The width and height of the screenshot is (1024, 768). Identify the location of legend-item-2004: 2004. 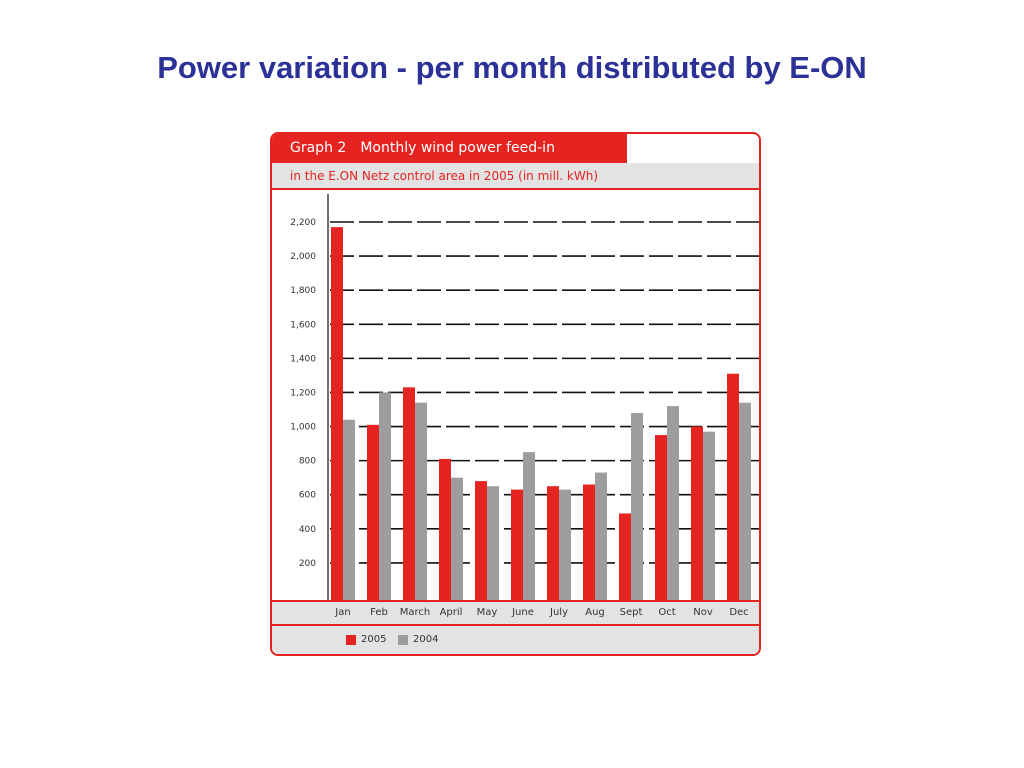
(418, 639).